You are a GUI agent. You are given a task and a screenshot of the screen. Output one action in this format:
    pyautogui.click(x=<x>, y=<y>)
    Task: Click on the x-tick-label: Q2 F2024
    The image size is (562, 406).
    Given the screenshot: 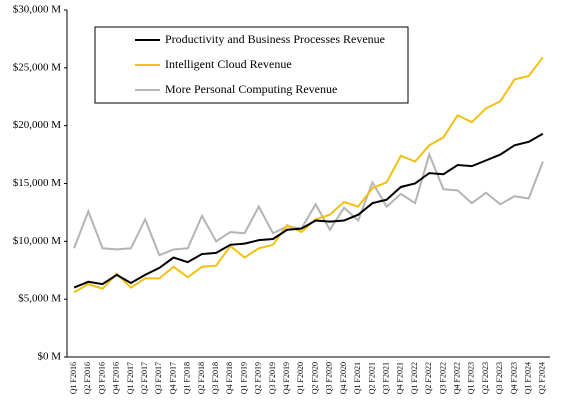 What is the action you would take?
    pyautogui.click(x=542, y=378)
    